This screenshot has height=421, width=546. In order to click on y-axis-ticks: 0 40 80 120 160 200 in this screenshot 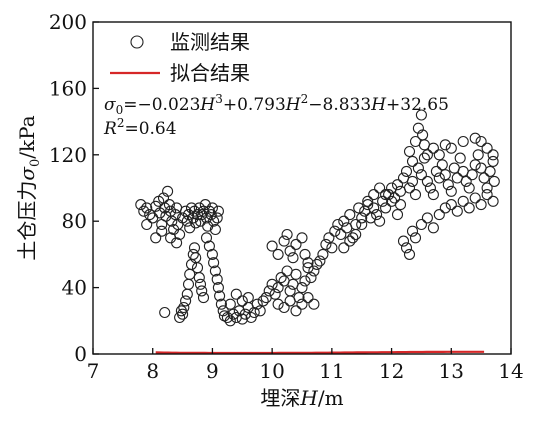, I will do `click(74, 188)`.